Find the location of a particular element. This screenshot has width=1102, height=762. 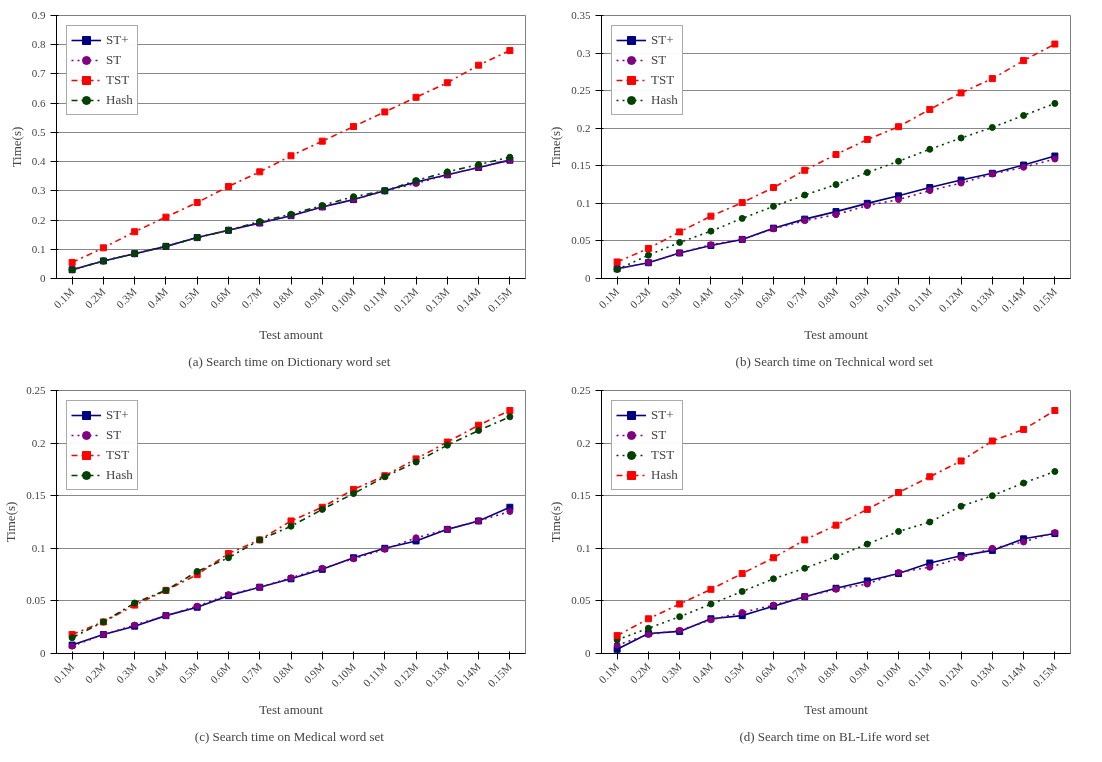

text: (b) Search time on Technical word set is located at coordinates (834, 361).